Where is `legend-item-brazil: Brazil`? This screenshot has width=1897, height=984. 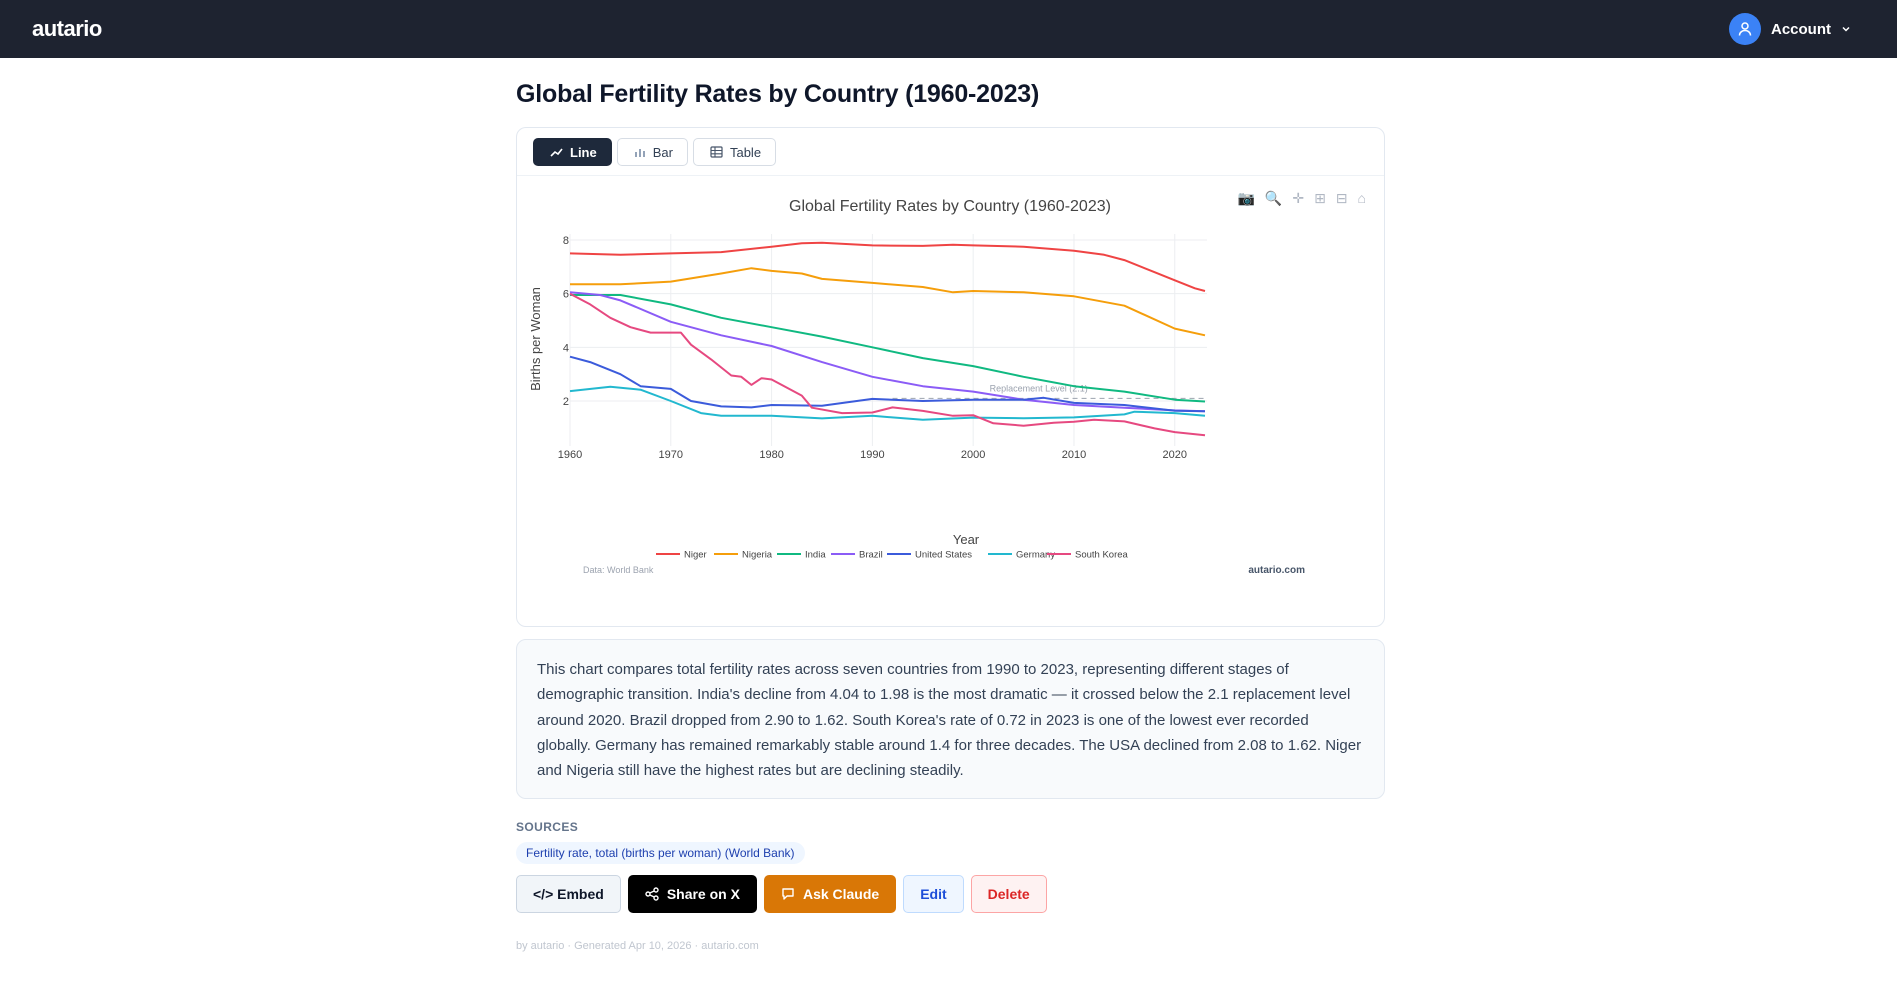
legend-item-brazil: Brazil is located at coordinates (871, 555).